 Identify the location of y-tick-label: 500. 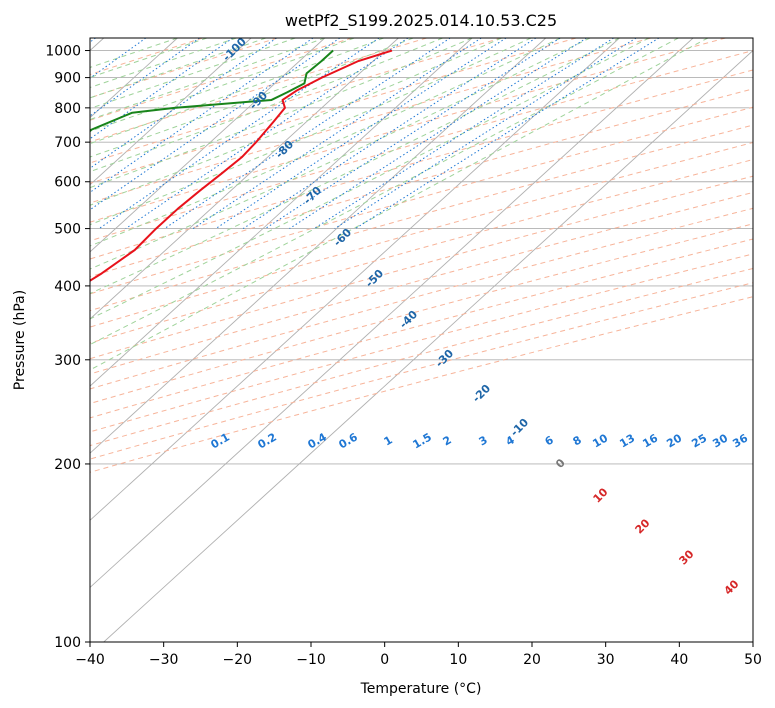
(67, 230).